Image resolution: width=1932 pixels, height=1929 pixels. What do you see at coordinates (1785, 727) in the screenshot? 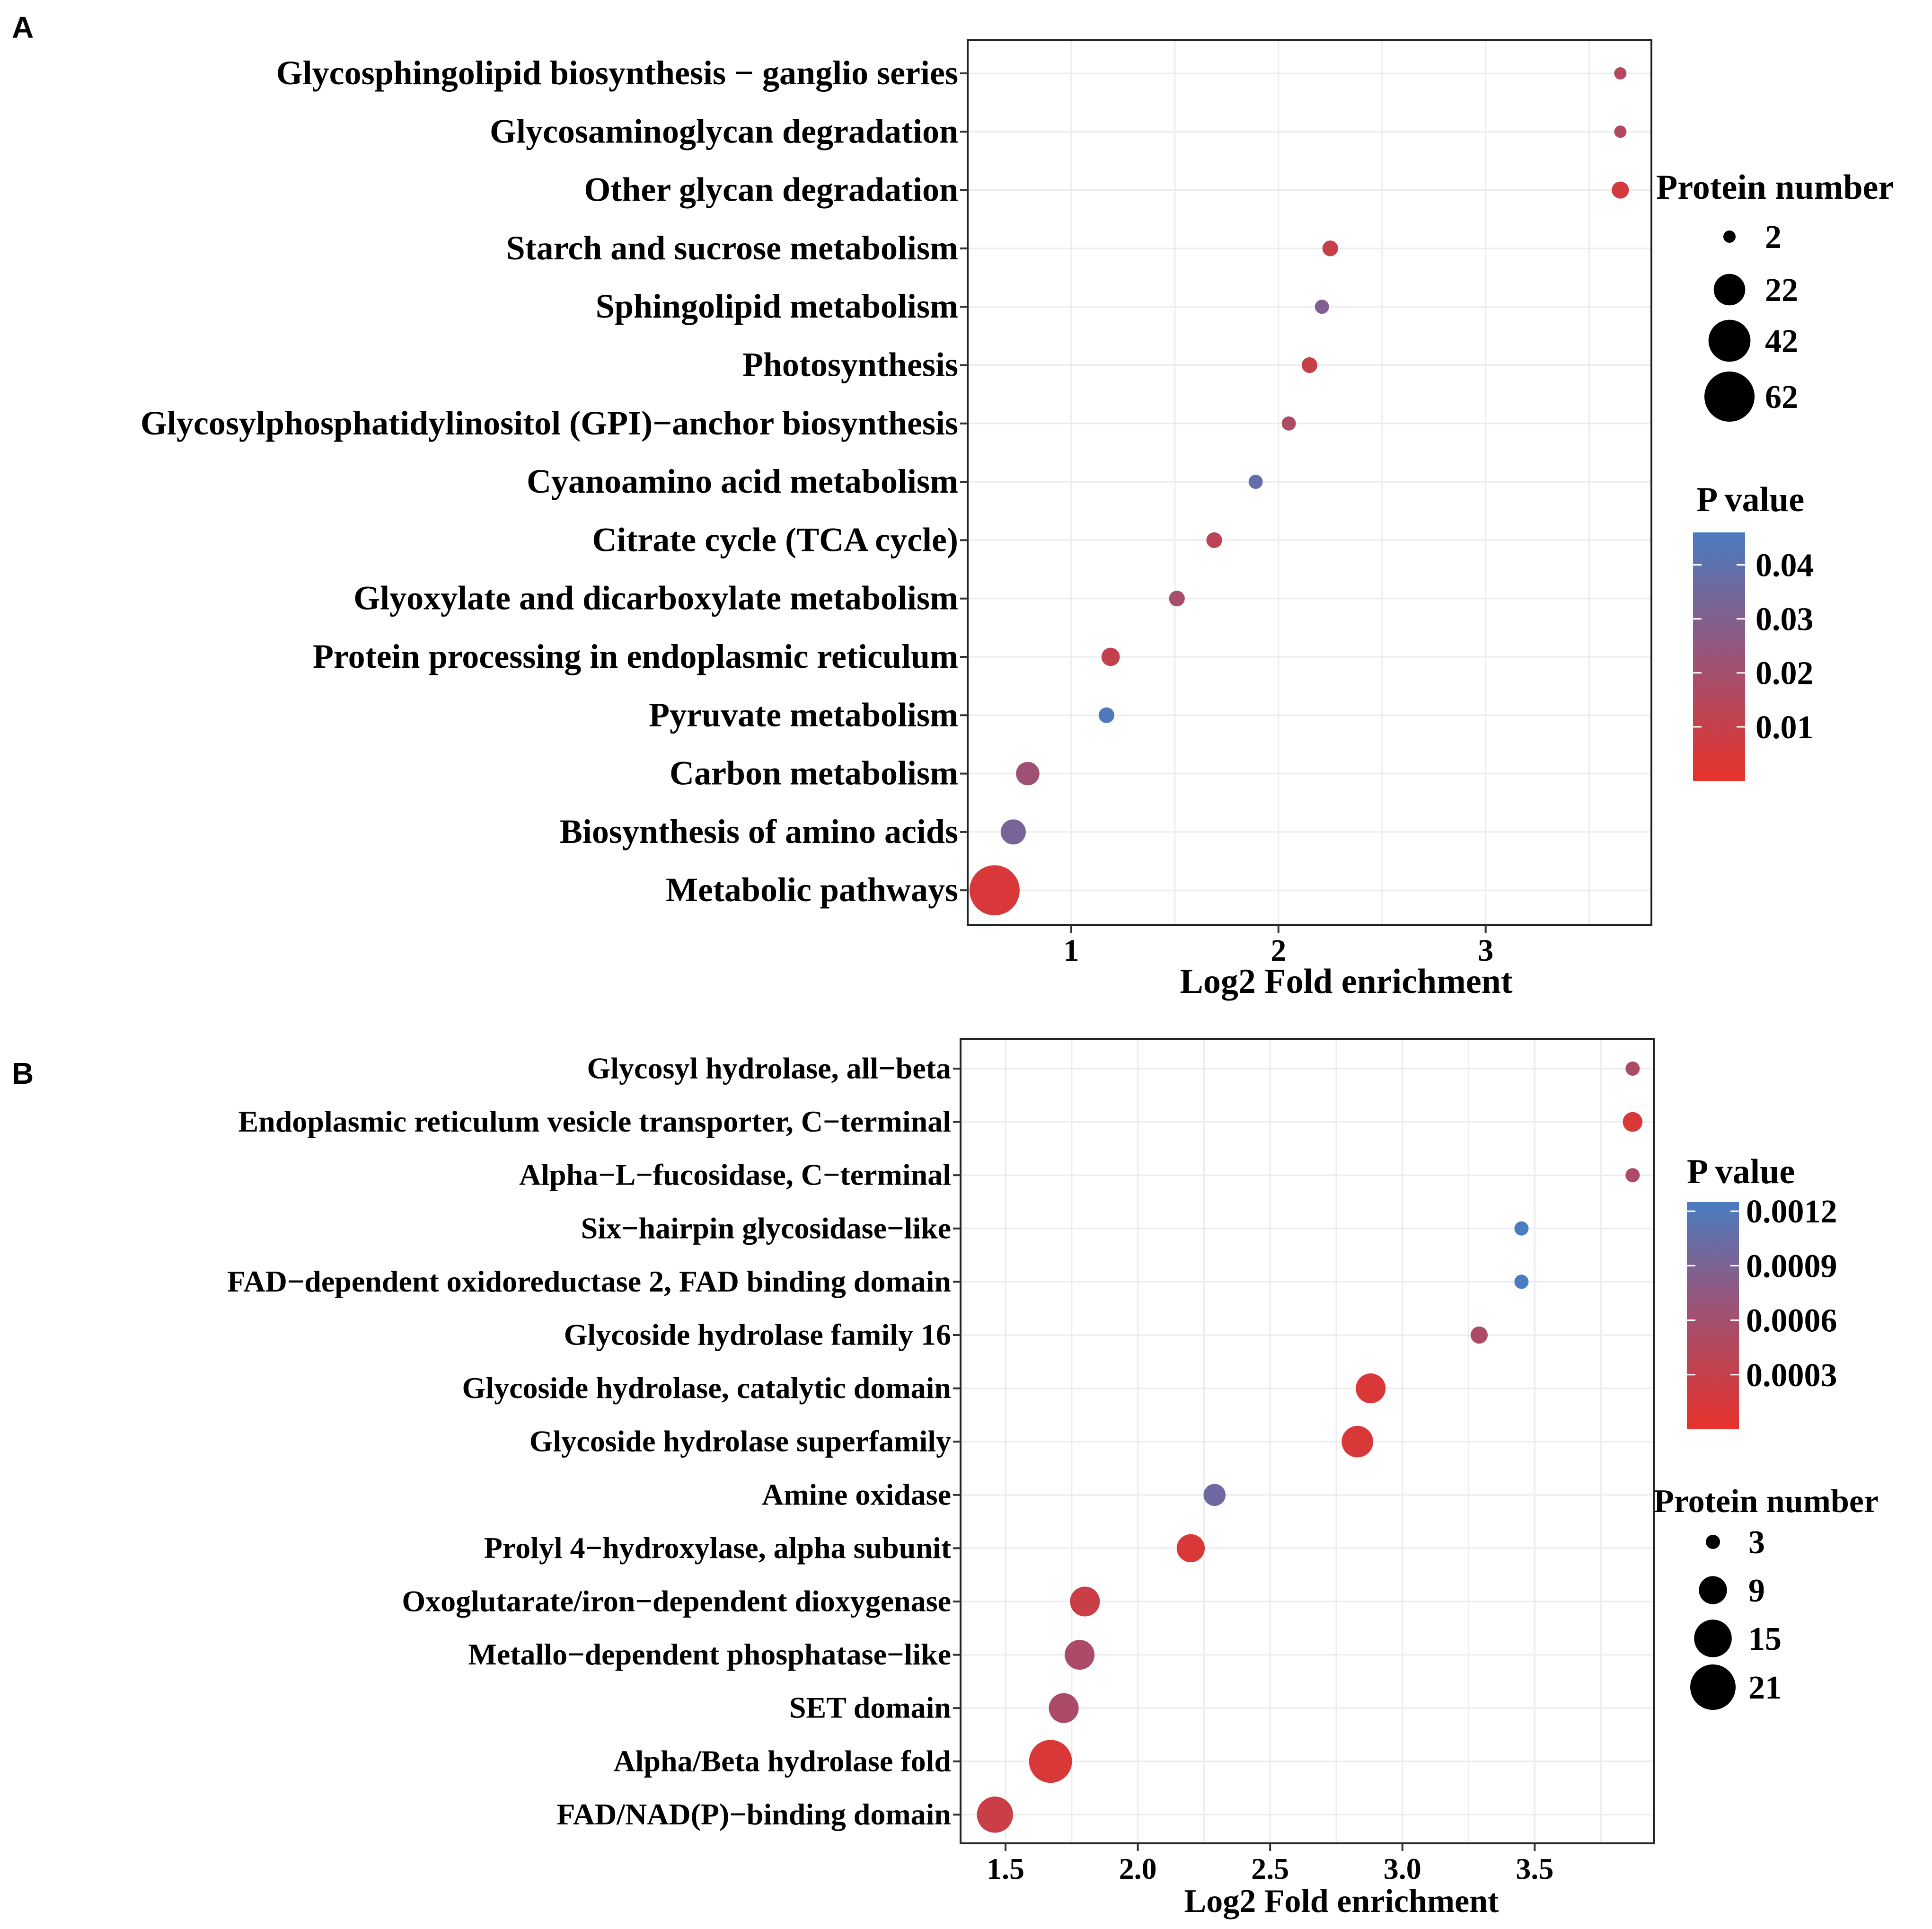
I see `colorbar-label: 0.01` at bounding box center [1785, 727].